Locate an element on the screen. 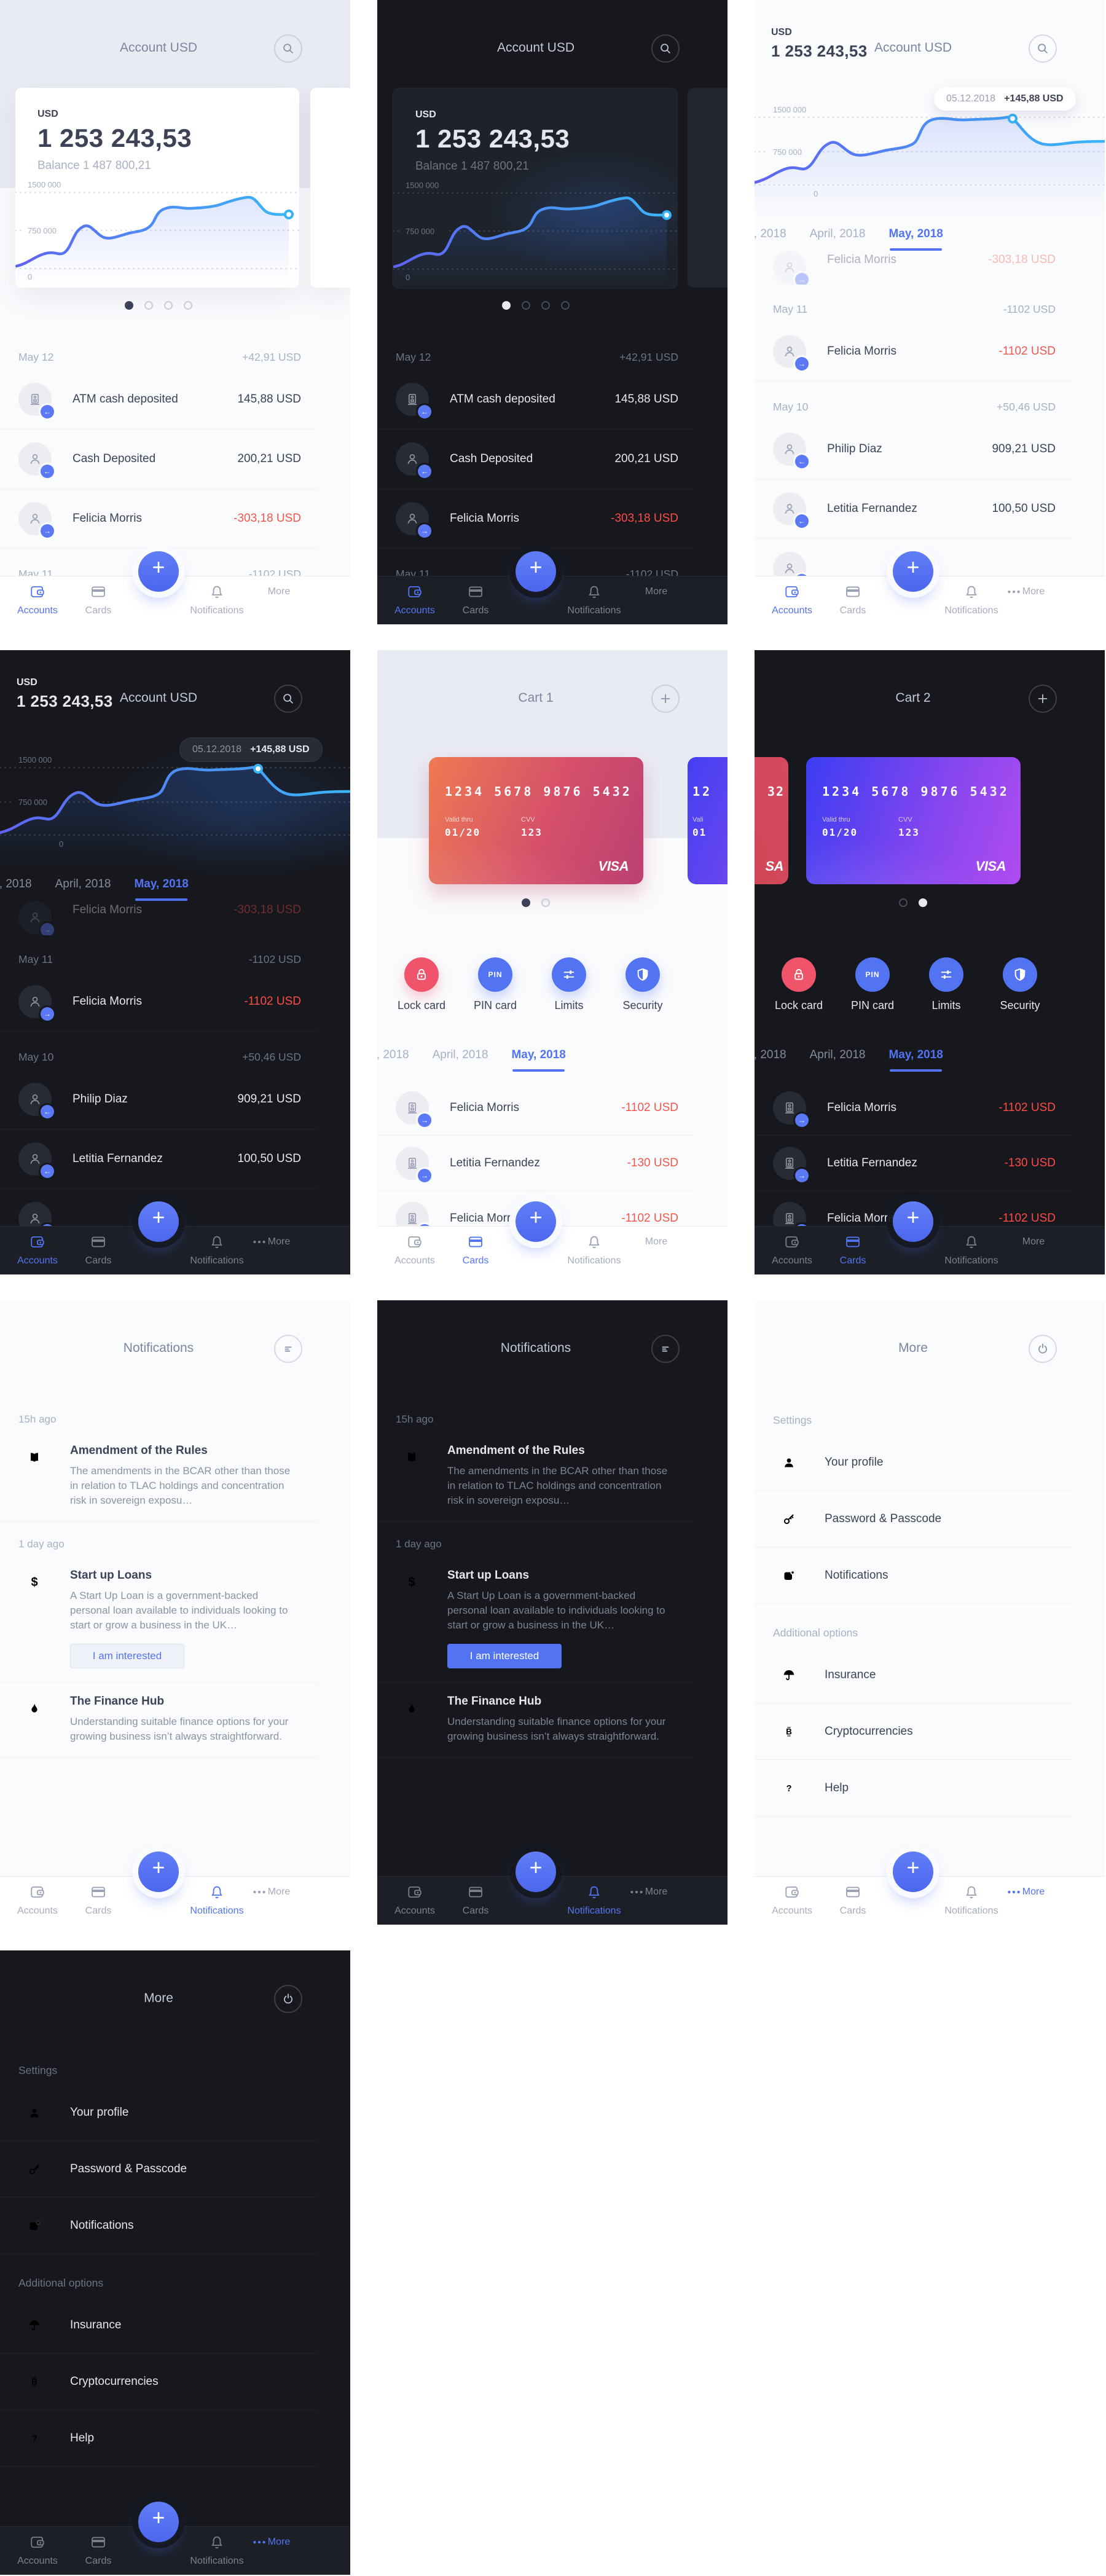  next-card-peek: 12 Vali 01 is located at coordinates (708, 820).